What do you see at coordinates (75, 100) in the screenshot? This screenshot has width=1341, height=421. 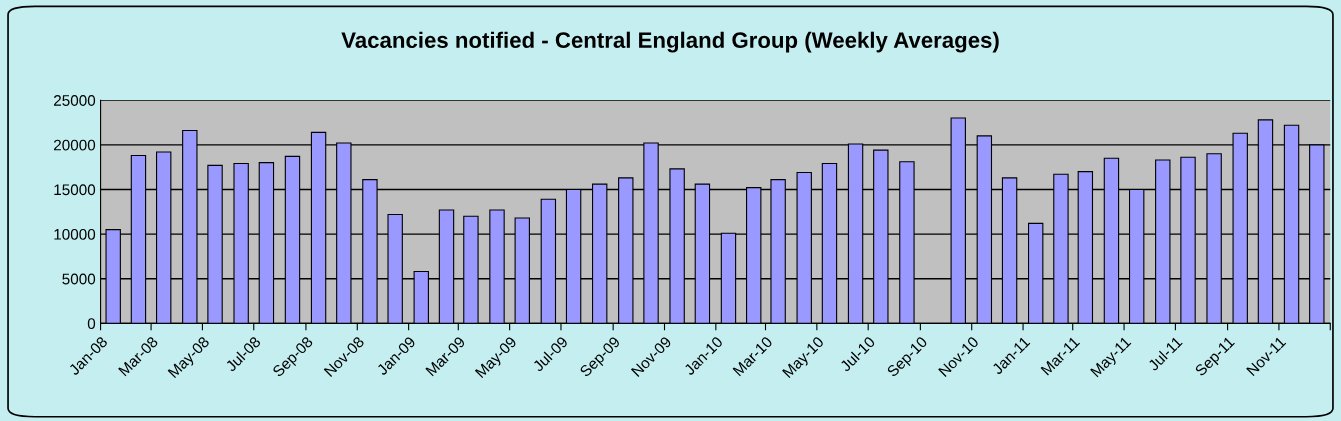 I see `y-tick-label: 25000` at bounding box center [75, 100].